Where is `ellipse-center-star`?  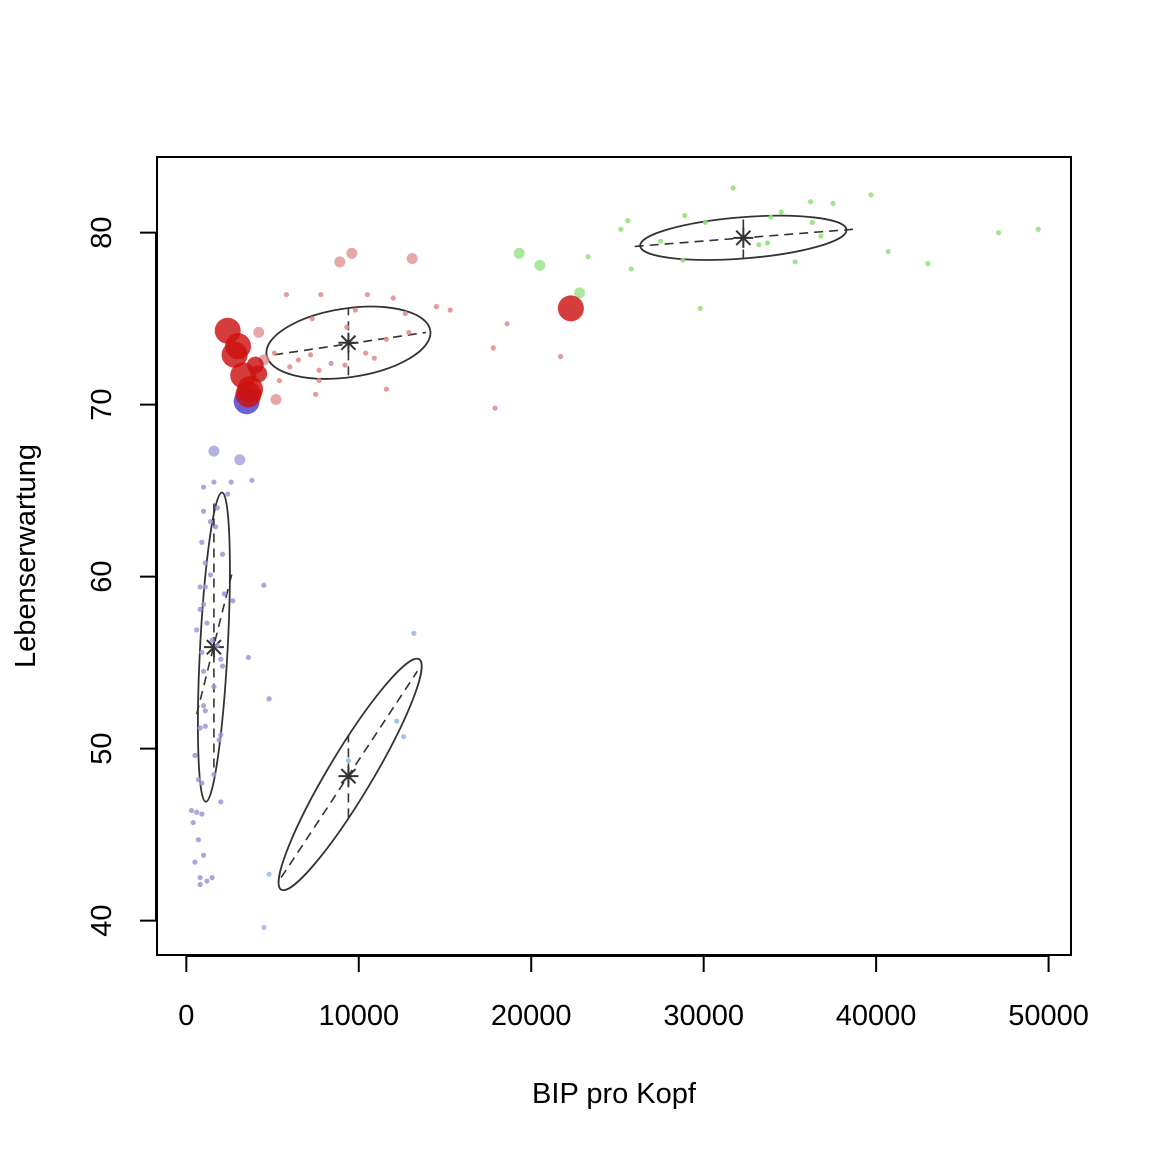 ellipse-center-star is located at coordinates (348, 342).